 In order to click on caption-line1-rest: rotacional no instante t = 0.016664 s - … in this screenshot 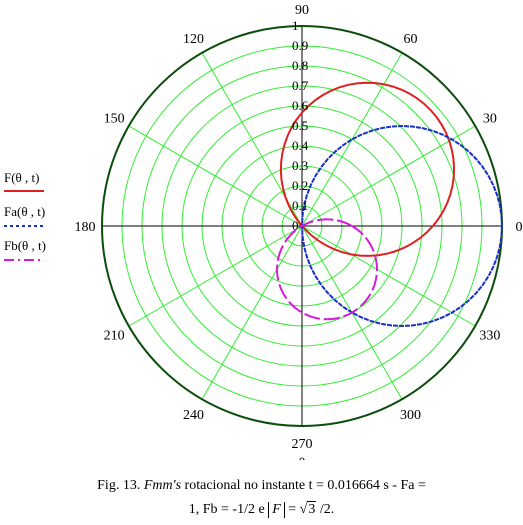, I will do `click(303, 485)`.